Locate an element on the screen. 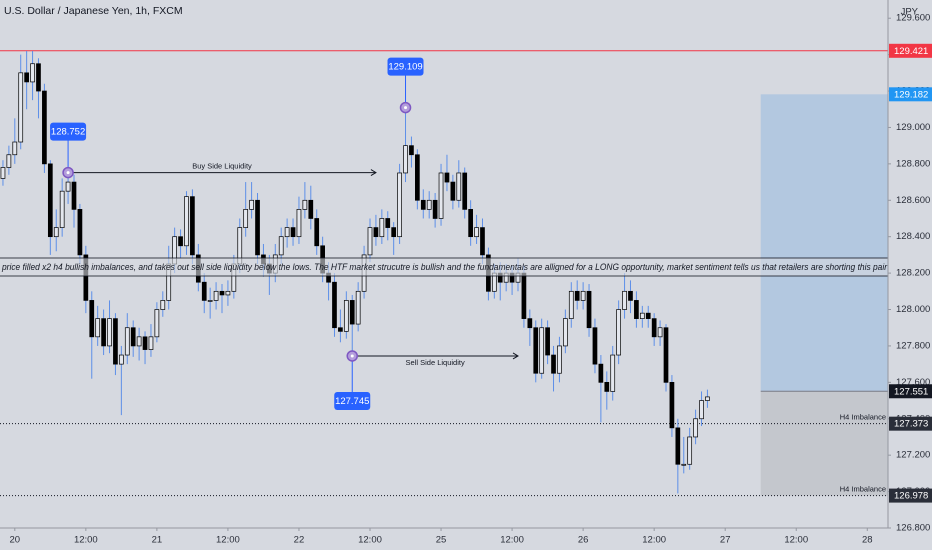 The height and width of the screenshot is (550, 932). imbalance-label: H4 Imbalance is located at coordinates (863, 489).